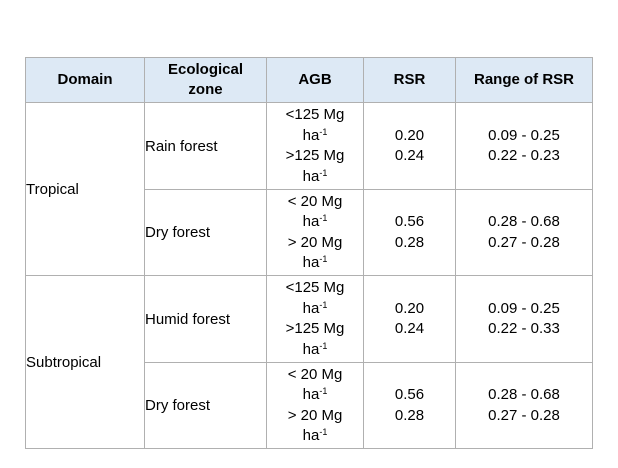 This screenshot has height=468, width=618. Describe the element at coordinates (409, 80) in the screenshot. I see `header-rsr: RSR` at that location.